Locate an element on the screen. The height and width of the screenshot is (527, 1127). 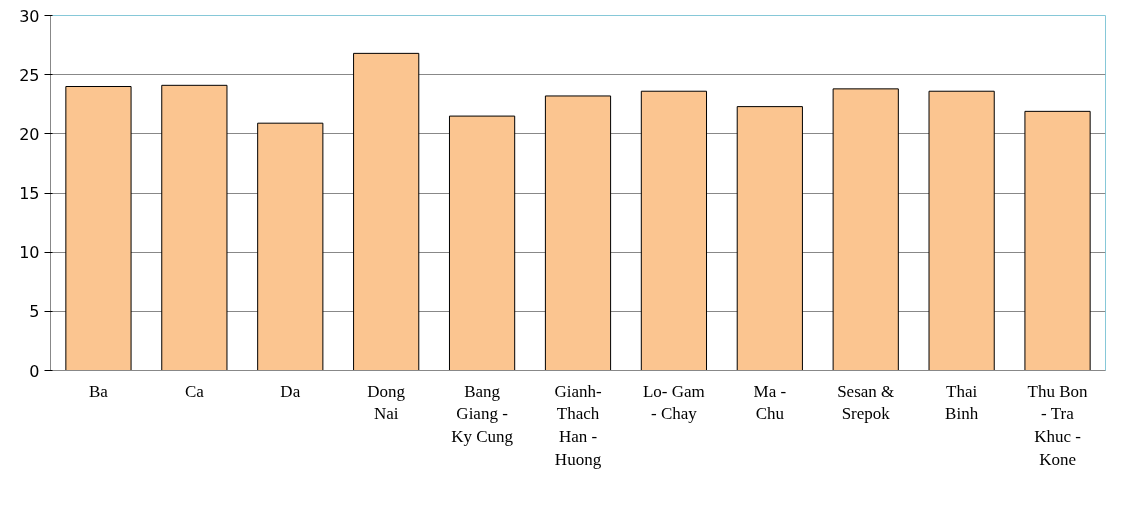
y-tick-label: 20 is located at coordinates (29, 134).